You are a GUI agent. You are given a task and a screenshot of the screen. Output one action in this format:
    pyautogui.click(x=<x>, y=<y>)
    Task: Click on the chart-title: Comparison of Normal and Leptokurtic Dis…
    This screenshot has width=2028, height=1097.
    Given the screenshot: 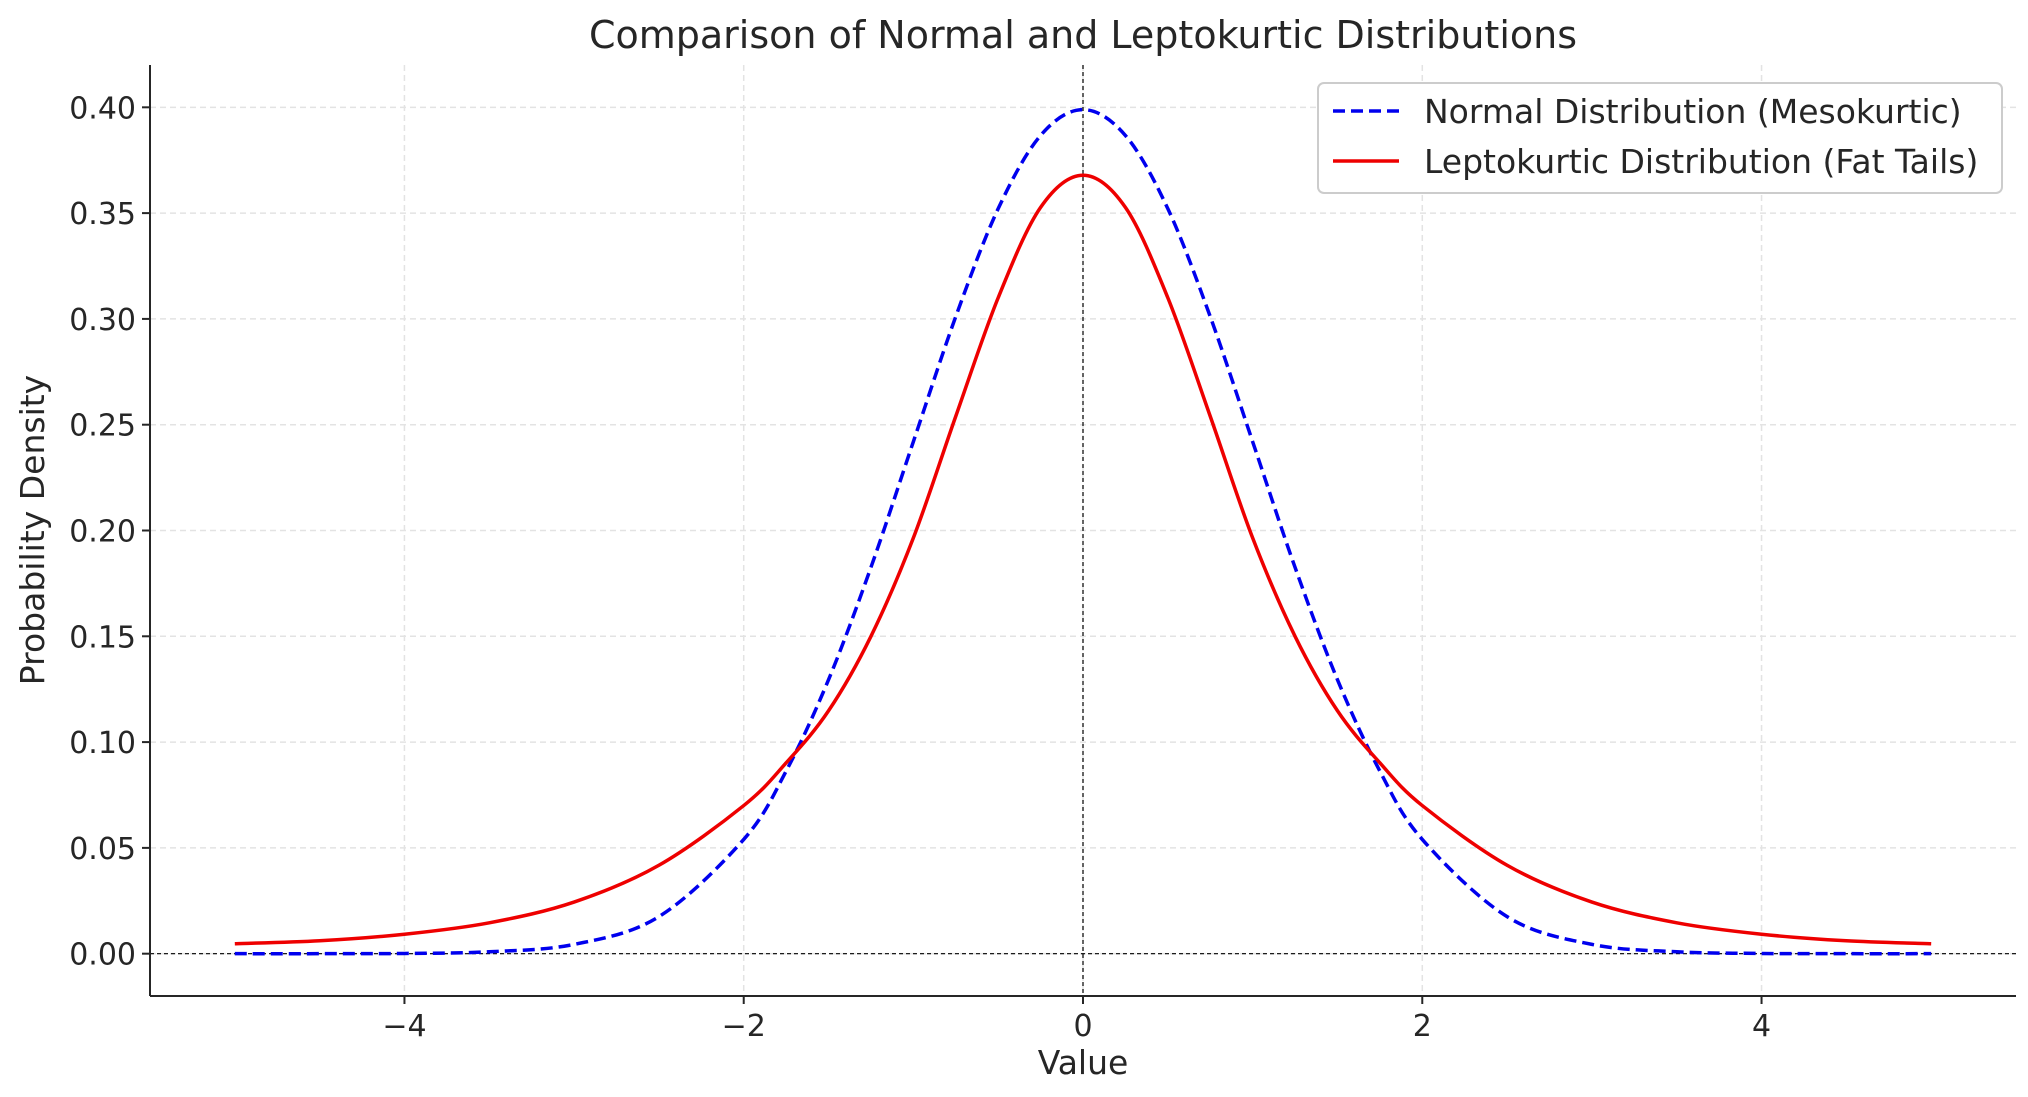 What is the action you would take?
    pyautogui.click(x=1083, y=35)
    